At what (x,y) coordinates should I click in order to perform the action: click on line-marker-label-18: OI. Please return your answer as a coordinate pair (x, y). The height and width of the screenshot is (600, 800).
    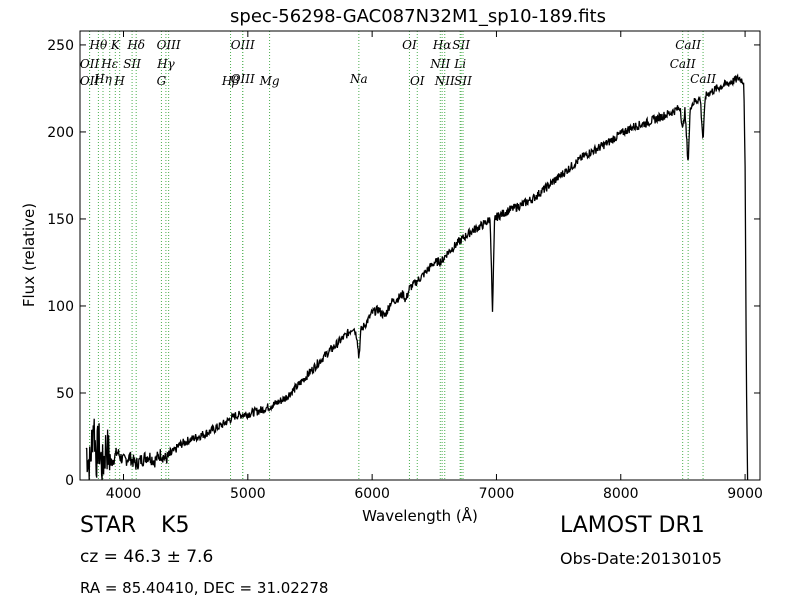
    Looking at the image, I should click on (417, 81).